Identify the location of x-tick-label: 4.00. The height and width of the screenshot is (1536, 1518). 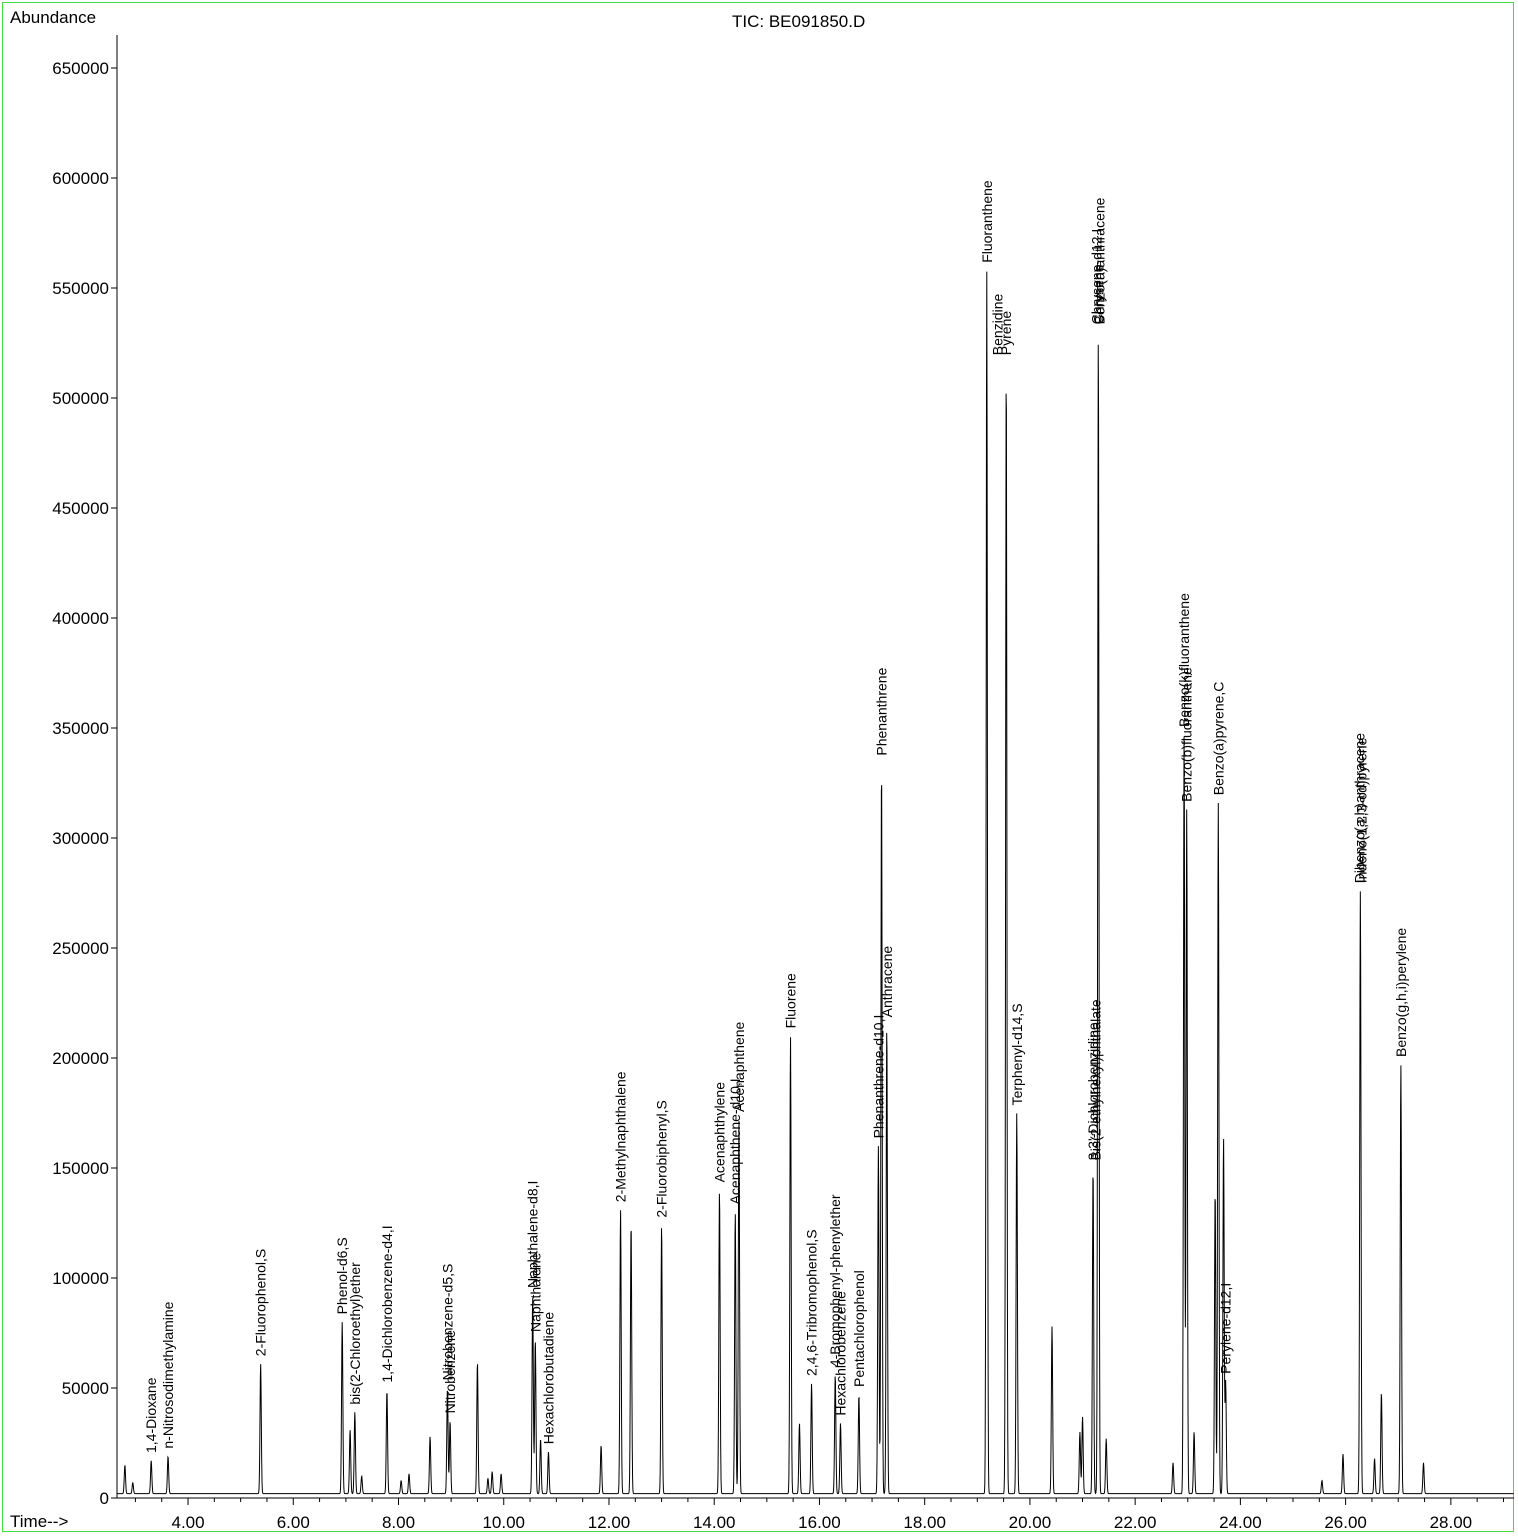
(187, 1522).